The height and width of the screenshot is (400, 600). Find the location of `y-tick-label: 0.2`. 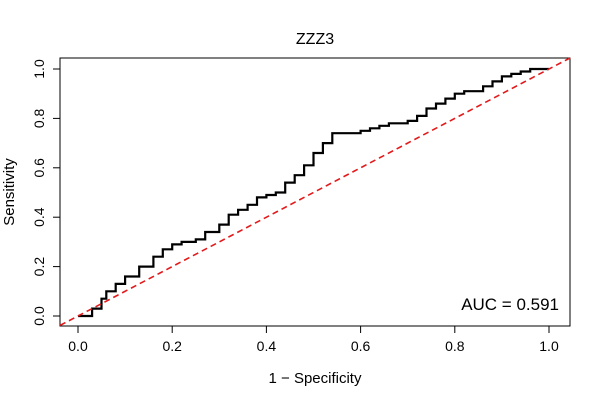

y-tick-label: 0.2 is located at coordinates (39, 267).